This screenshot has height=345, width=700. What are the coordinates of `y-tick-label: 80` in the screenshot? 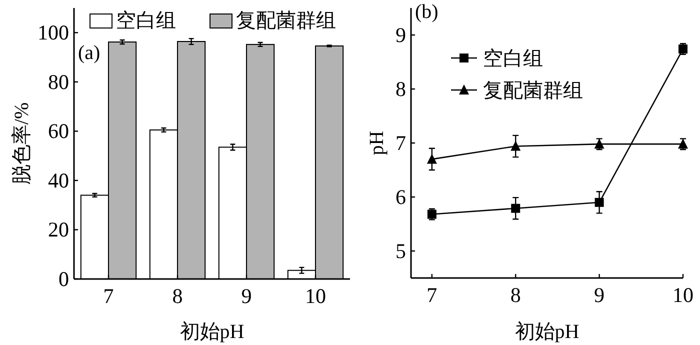 It's located at (58, 82).